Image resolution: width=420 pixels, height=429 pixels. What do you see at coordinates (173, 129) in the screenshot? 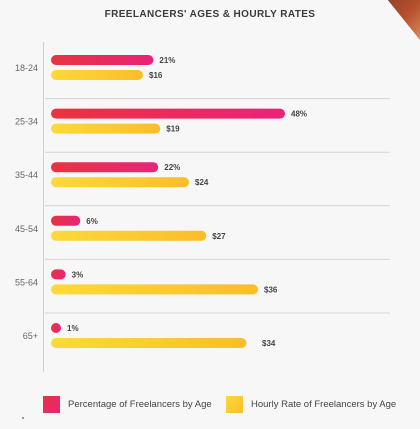
I see `rate-data-label: $19` at bounding box center [173, 129].